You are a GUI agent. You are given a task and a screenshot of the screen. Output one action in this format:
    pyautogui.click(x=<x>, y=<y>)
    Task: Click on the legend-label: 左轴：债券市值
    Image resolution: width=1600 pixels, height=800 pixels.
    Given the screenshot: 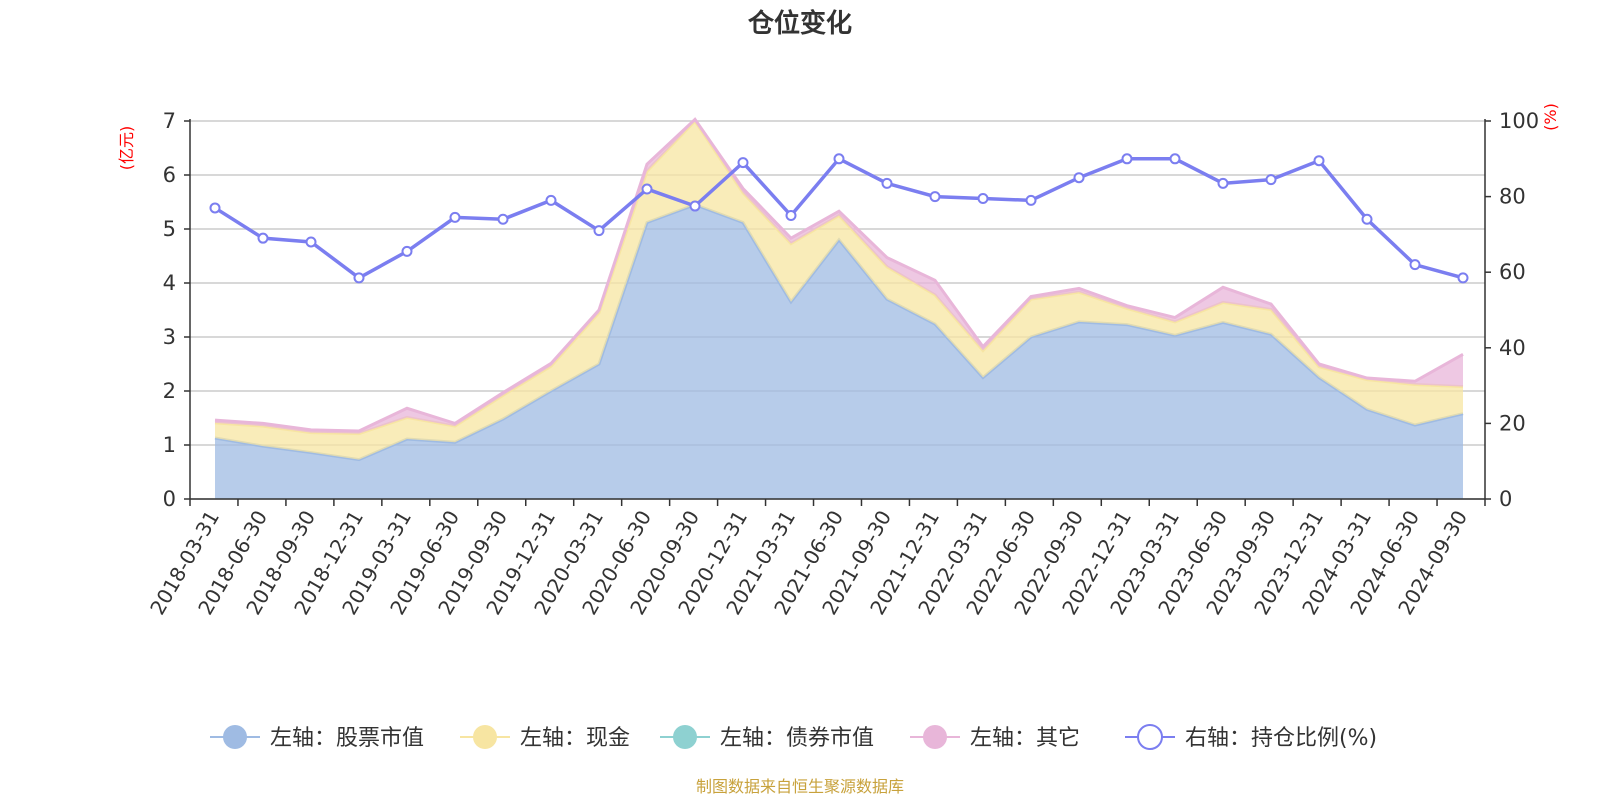 What is the action you would take?
    pyautogui.click(x=797, y=738)
    